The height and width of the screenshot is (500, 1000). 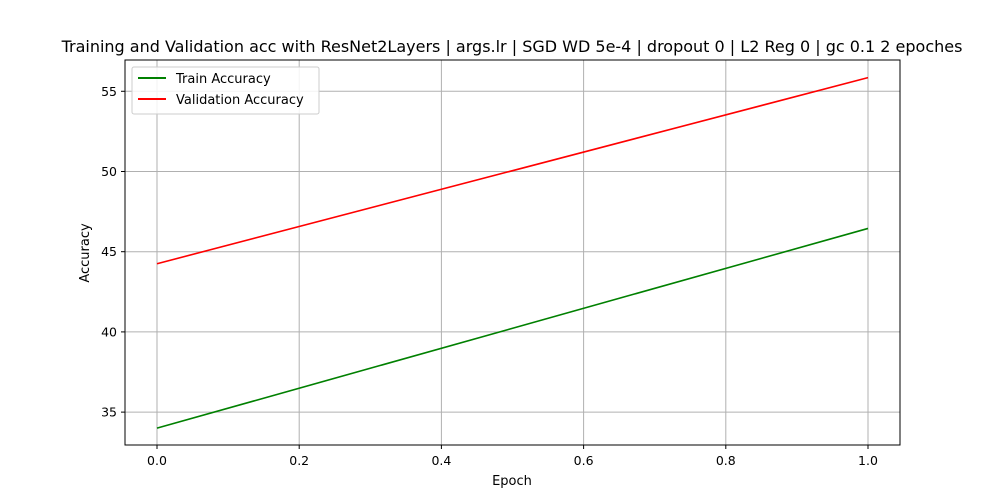 What do you see at coordinates (512, 456) in the screenshot?
I see `x-axis-ticks: 0.0 0.2 0.4 0.6 0.8 1.0` at bounding box center [512, 456].